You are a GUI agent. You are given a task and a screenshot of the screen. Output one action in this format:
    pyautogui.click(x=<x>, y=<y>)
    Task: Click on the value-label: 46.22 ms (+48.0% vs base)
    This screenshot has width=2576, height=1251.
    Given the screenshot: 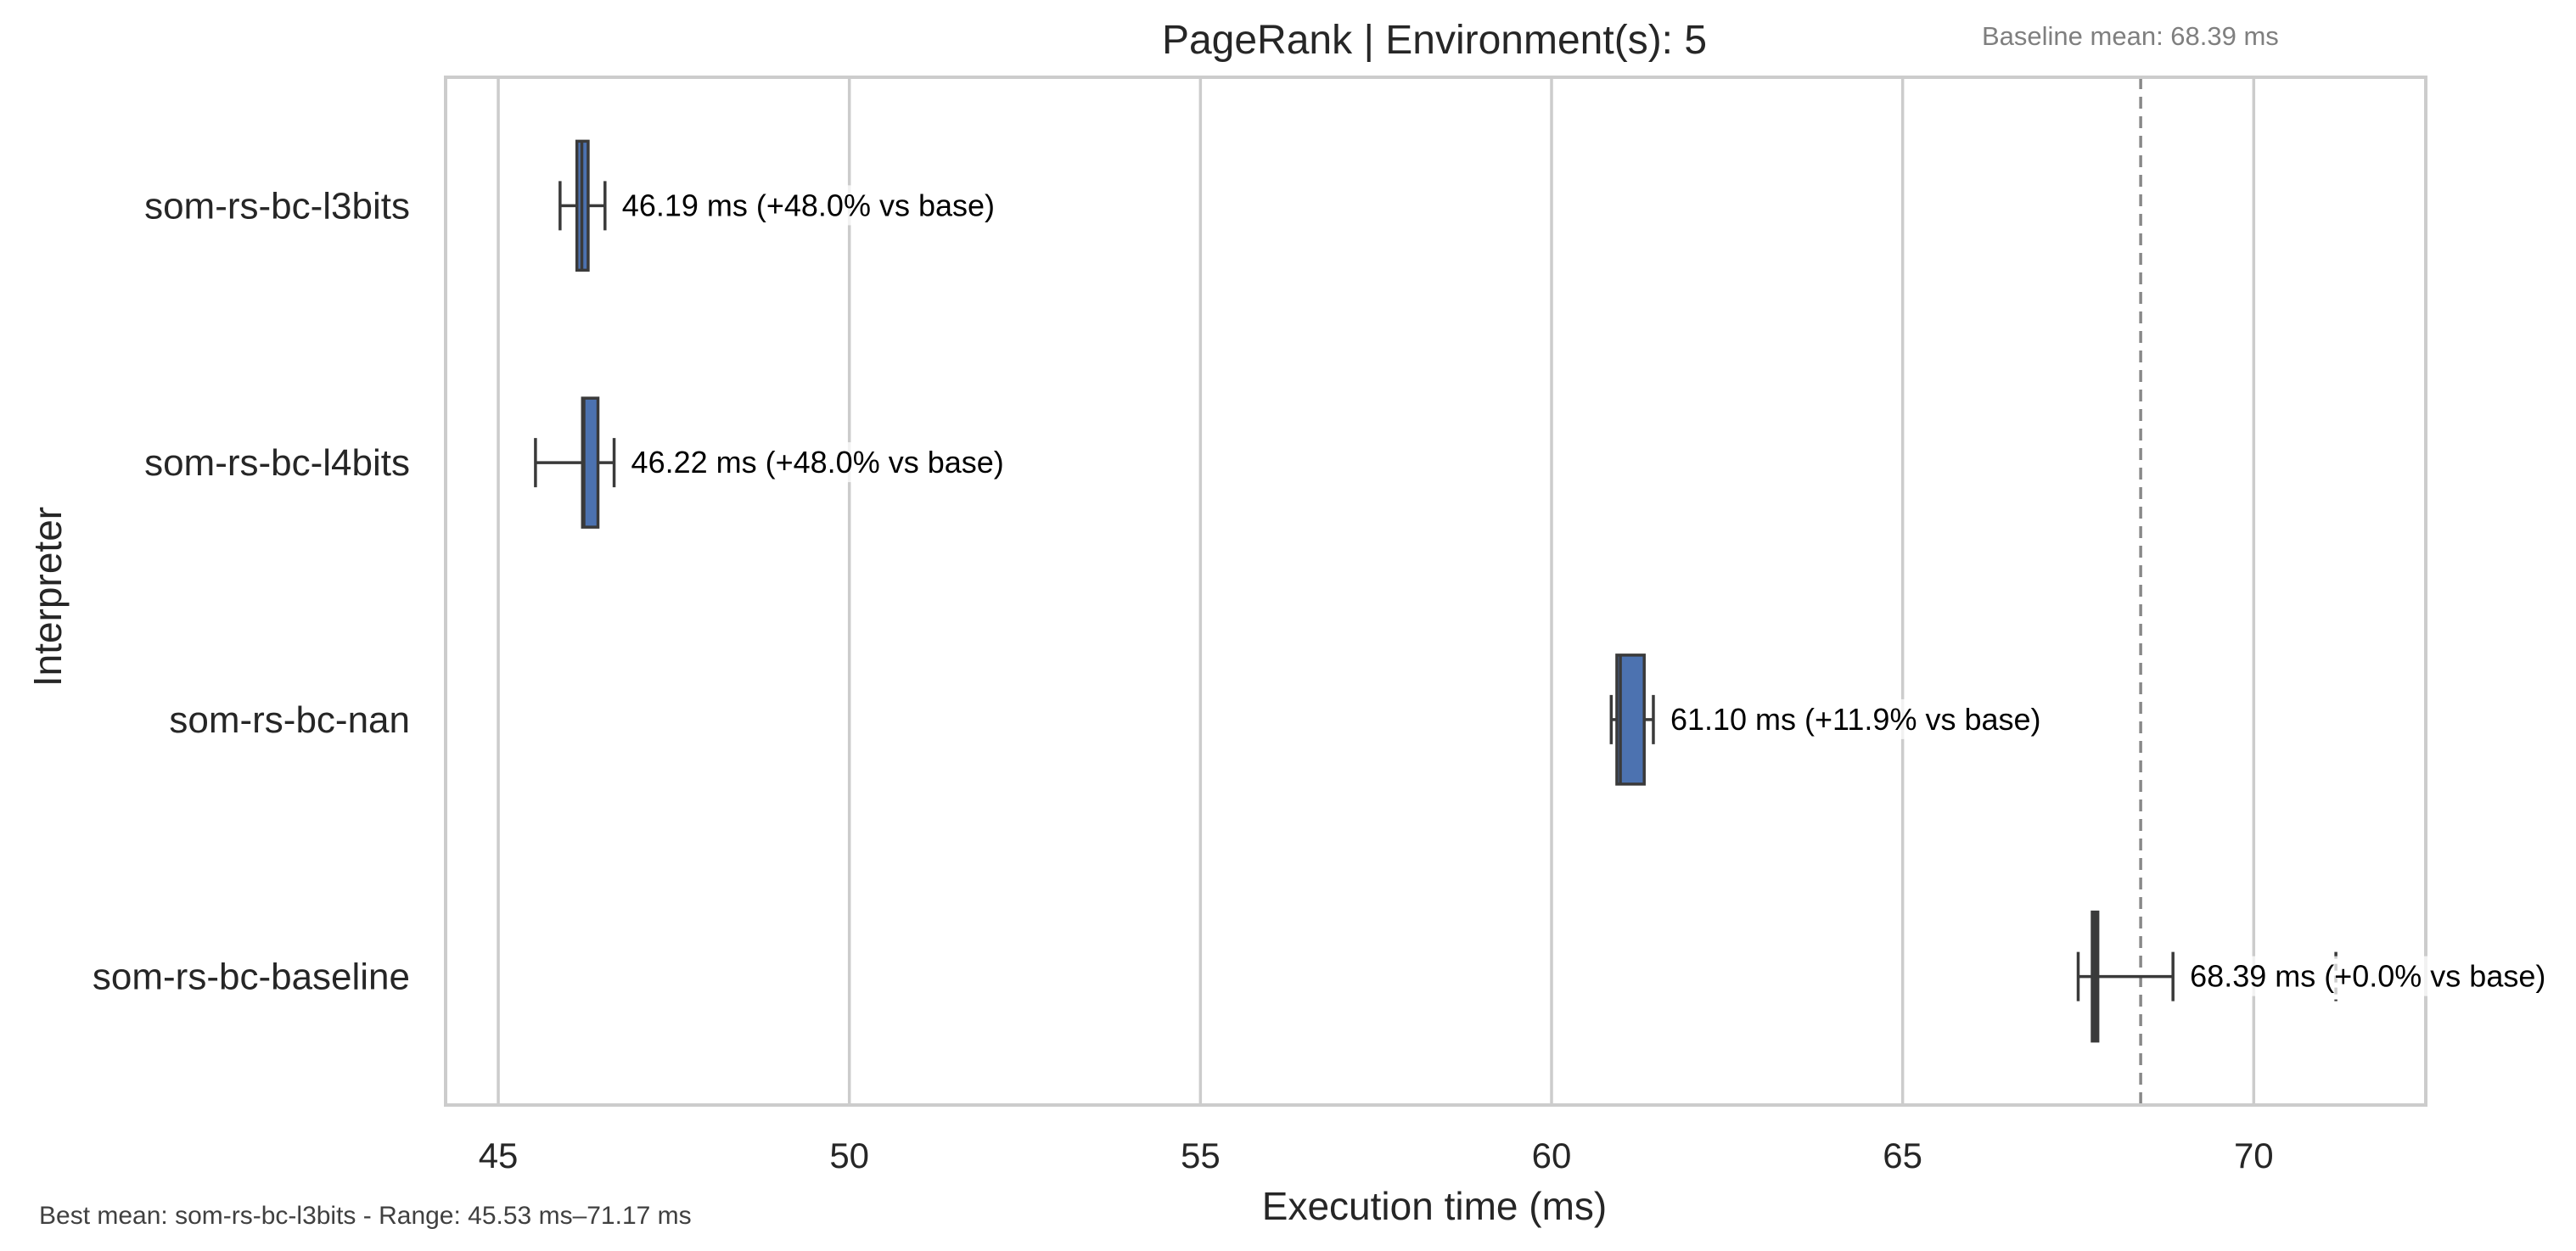 What is the action you would take?
    pyautogui.click(x=817, y=462)
    